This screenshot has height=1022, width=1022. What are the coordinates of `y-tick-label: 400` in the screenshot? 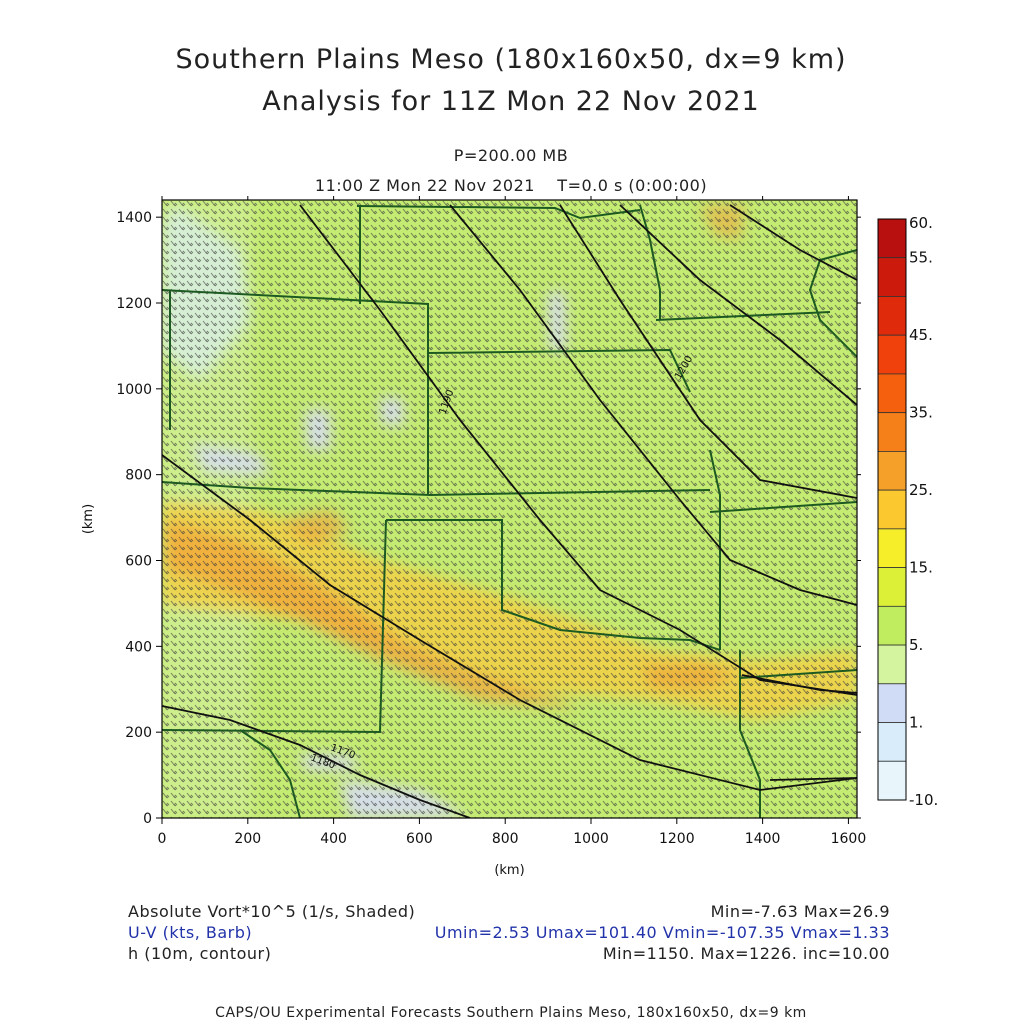 It's located at (138, 647).